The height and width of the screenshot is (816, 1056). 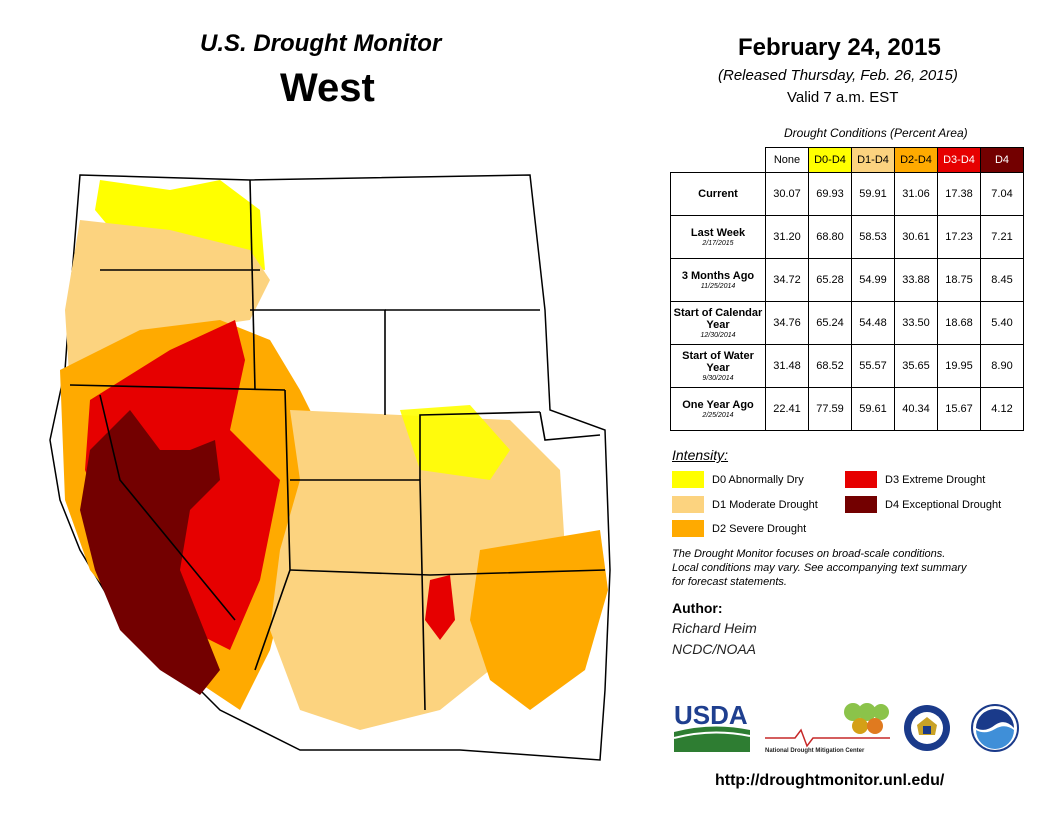 What do you see at coordinates (787, 323) in the screenshot?
I see `table-cell: 34.76` at bounding box center [787, 323].